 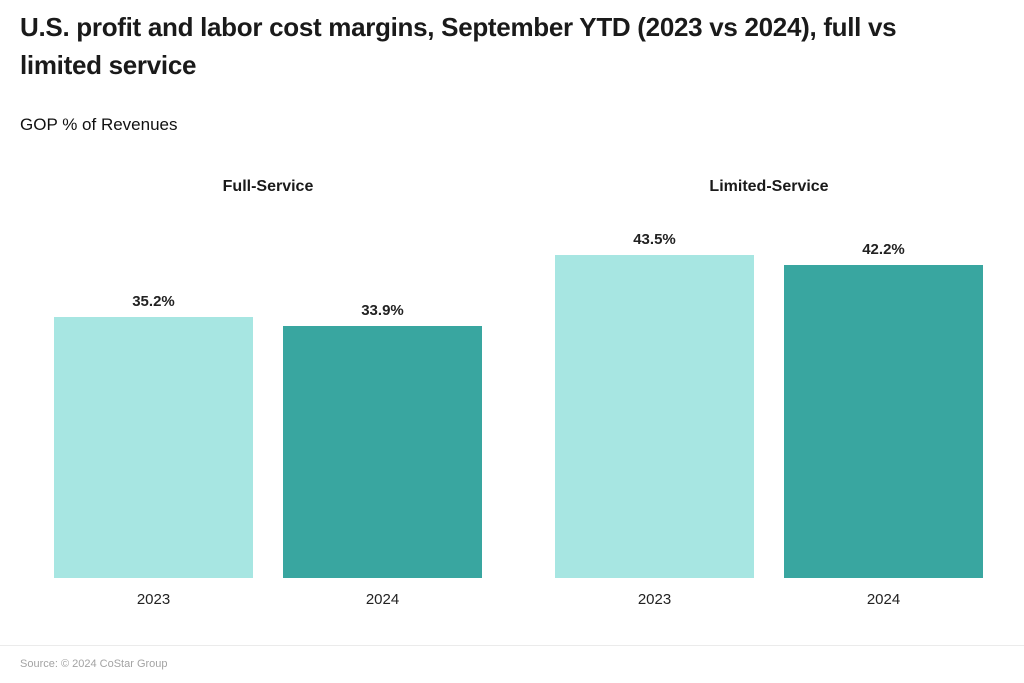 I want to click on bar-value-label: 33.9%, so click(x=382, y=310).